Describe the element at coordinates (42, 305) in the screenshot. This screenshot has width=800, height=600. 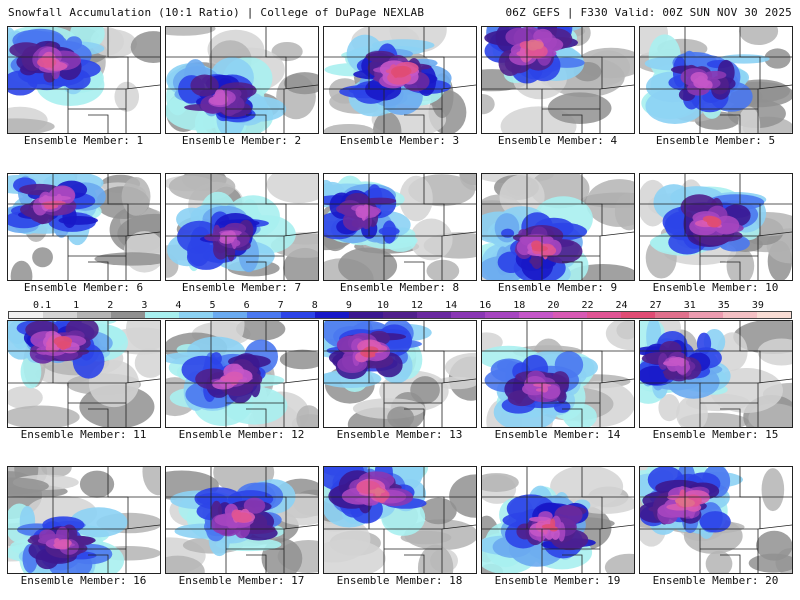
I see `colorbar-tick-label: 0.1` at that location.